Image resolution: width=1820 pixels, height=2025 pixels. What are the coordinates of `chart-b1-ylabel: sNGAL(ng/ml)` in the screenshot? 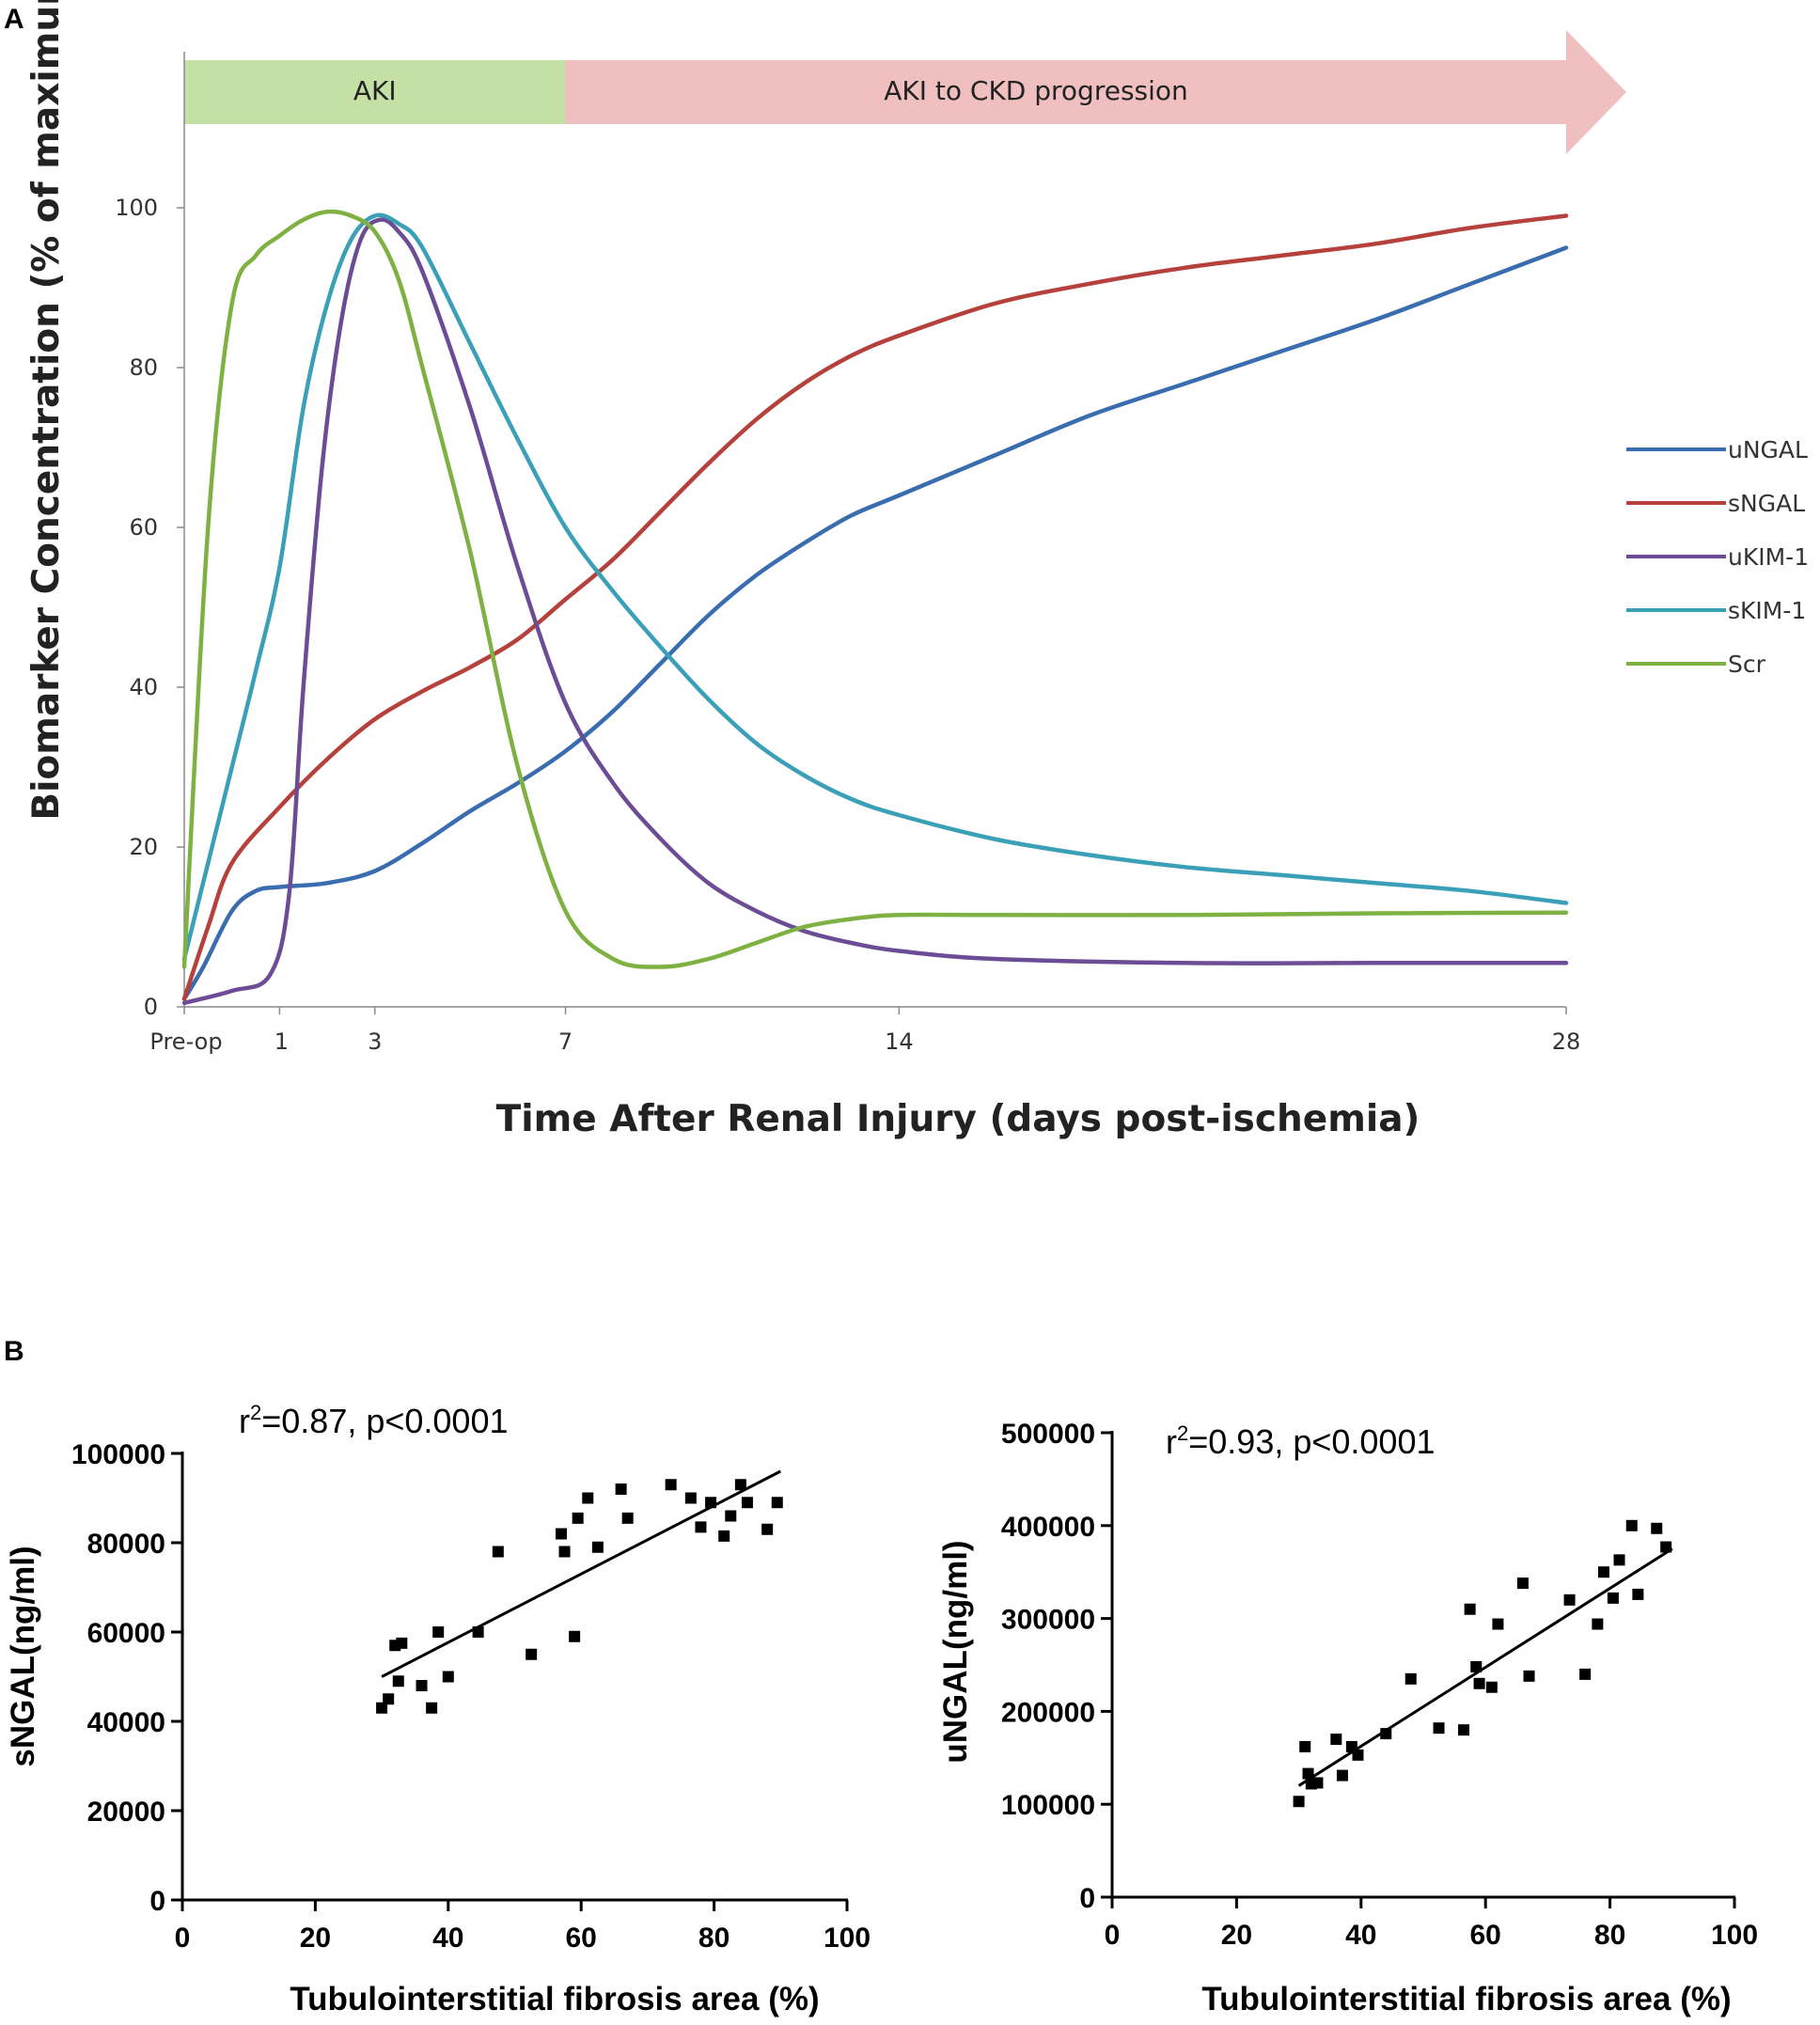 It's located at (23, 1656).